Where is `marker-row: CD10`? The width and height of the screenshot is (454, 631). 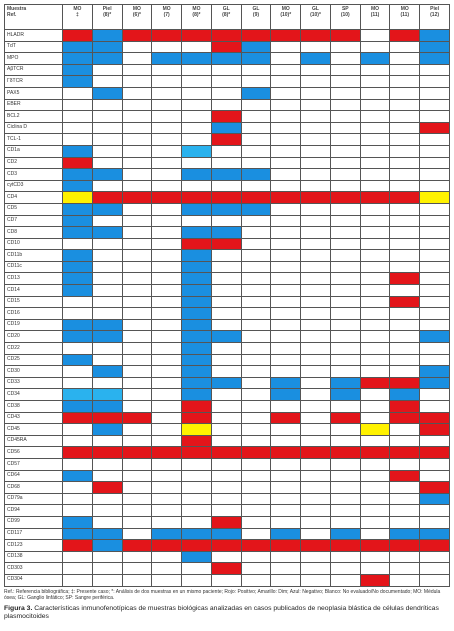
marker-row: CD10 is located at coordinates (227, 244).